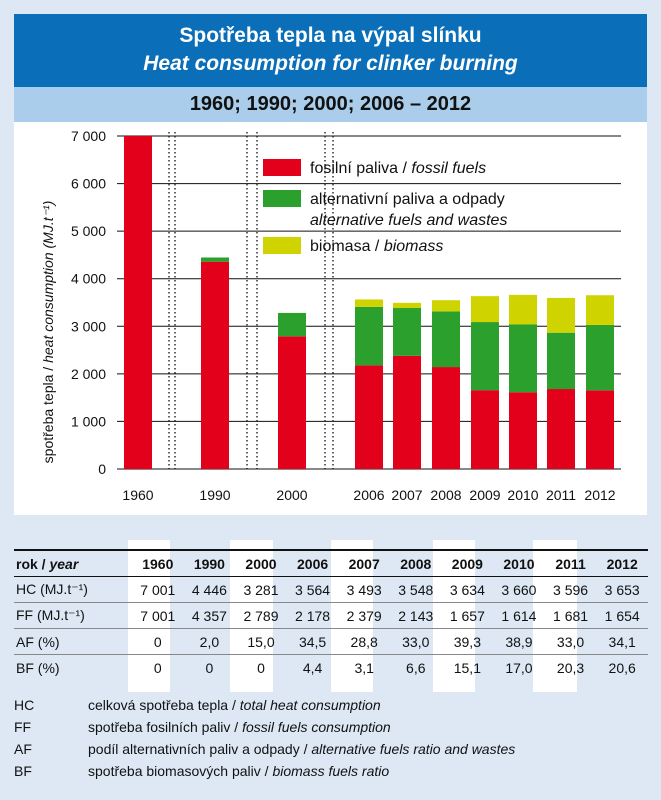 The width and height of the screenshot is (661, 800). What do you see at coordinates (88, 374) in the screenshot?
I see `y-tick-label: 2 000` at bounding box center [88, 374].